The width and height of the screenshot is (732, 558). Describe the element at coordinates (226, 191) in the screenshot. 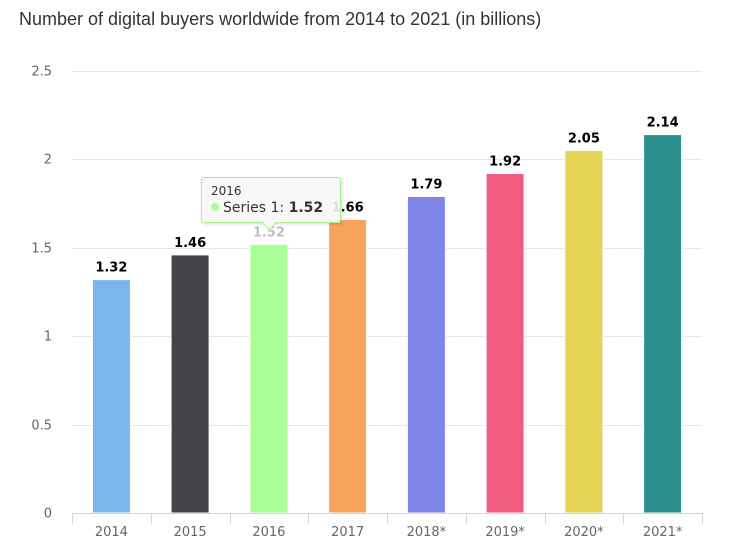

I see `tooltip-header: 2016` at that location.